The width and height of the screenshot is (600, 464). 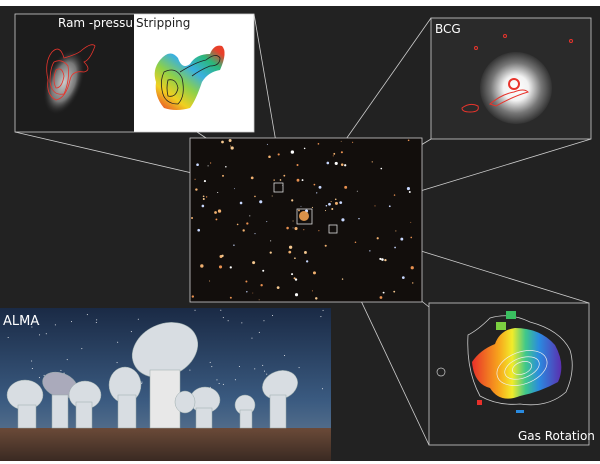 I want to click on outer-contour, so click(x=520, y=360).